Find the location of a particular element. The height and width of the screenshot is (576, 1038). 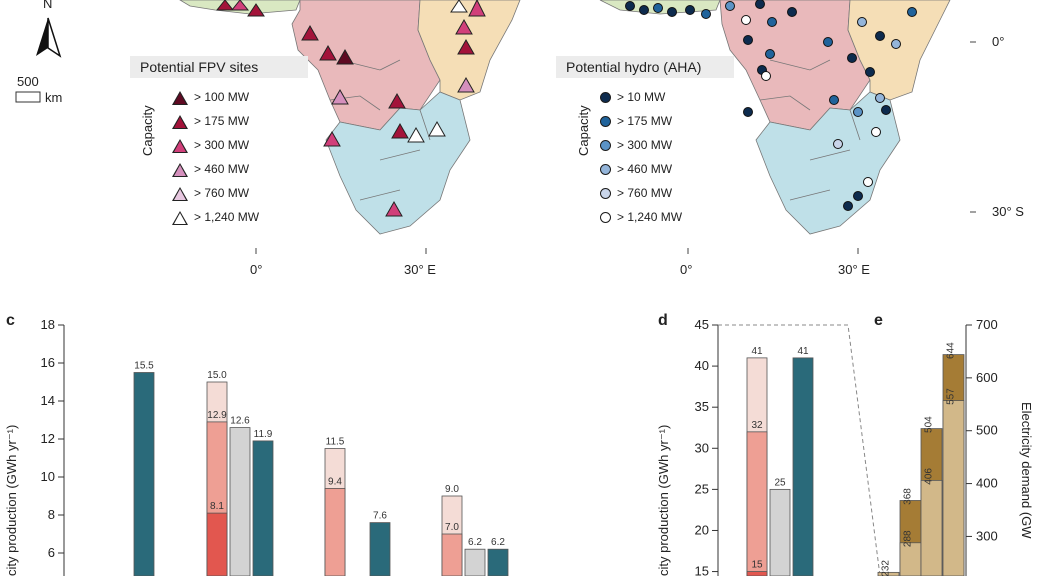

y-tick-label: 16 is located at coordinates (48, 362).